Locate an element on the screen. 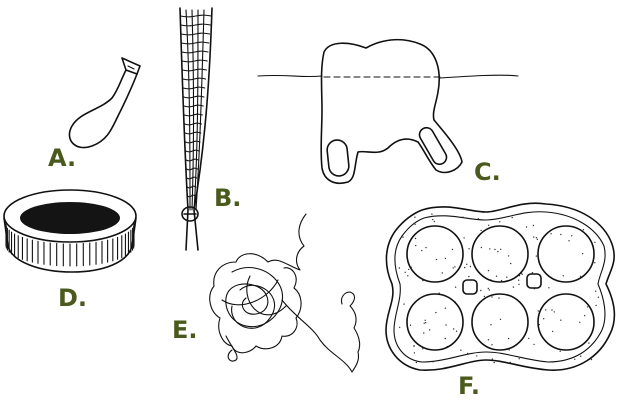  balloon-icon is located at coordinates (104, 103).